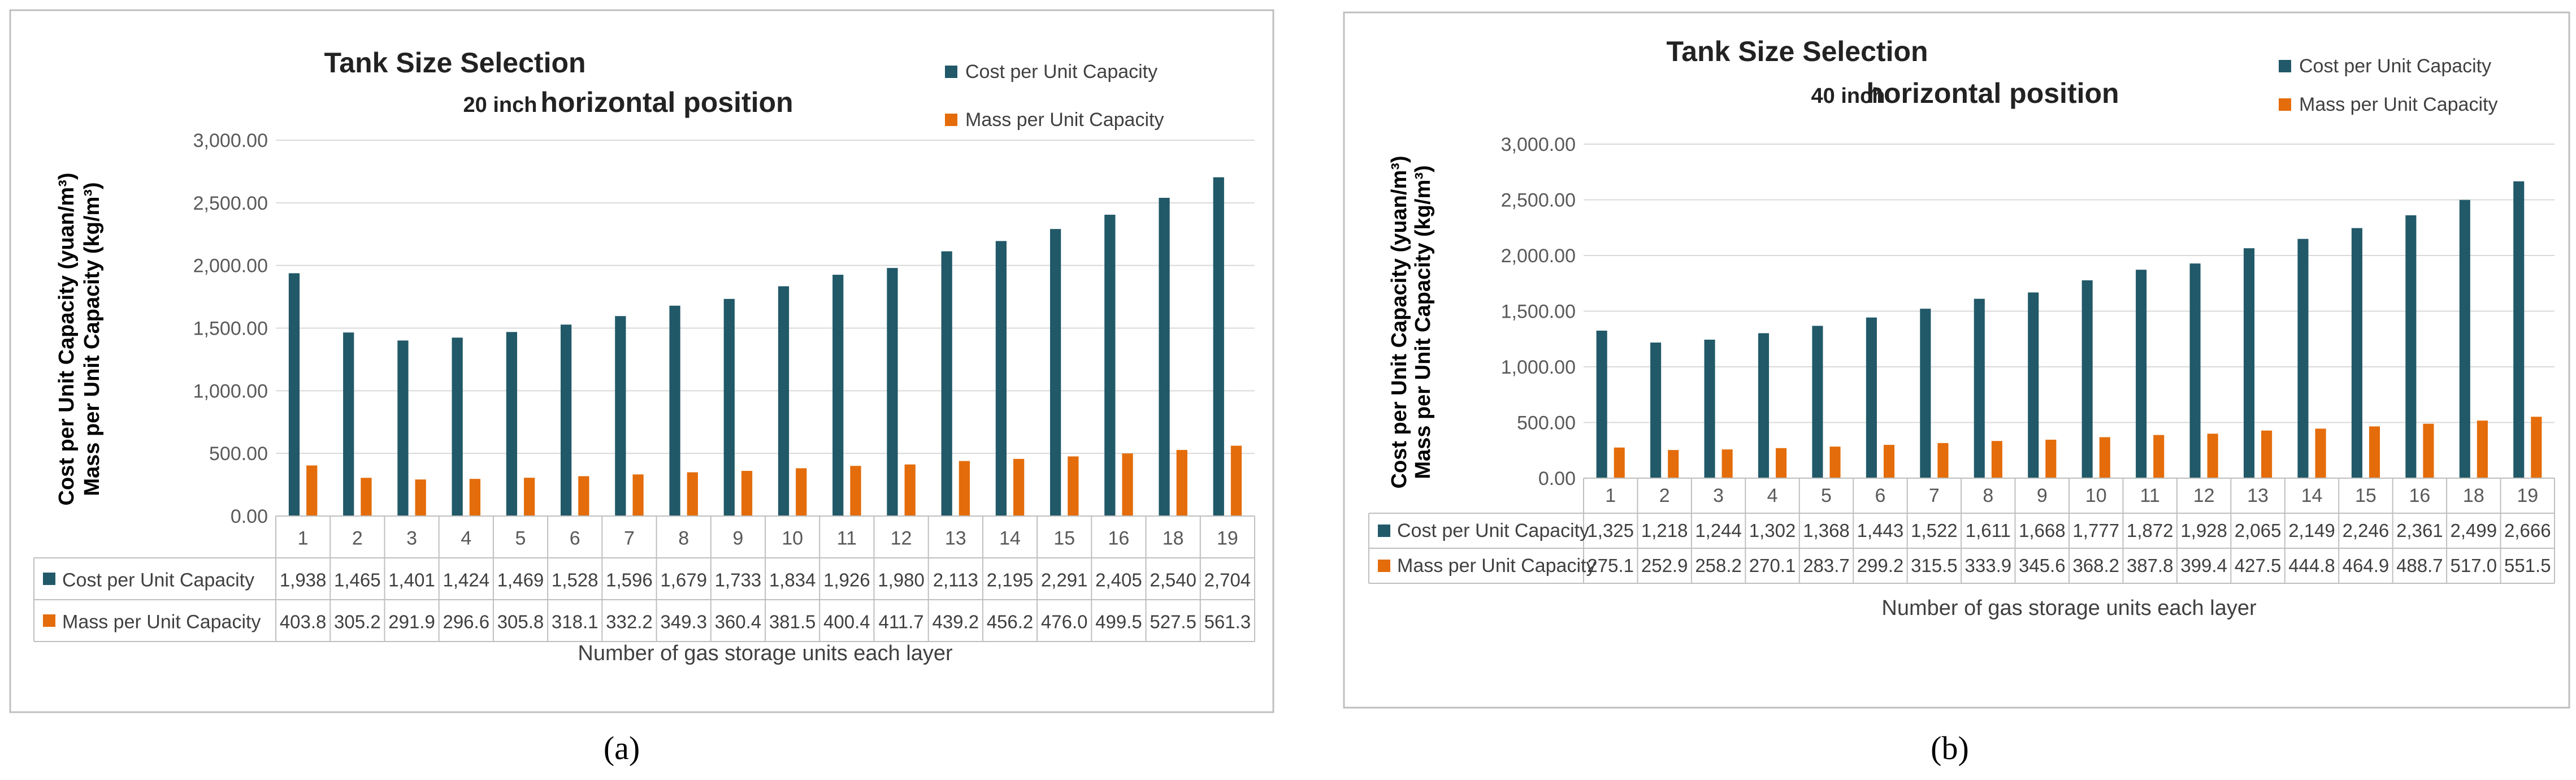 Image resolution: width=2576 pixels, height=780 pixels. What do you see at coordinates (2473, 495) in the screenshot?
I see `x-tick-label: 18` at bounding box center [2473, 495].